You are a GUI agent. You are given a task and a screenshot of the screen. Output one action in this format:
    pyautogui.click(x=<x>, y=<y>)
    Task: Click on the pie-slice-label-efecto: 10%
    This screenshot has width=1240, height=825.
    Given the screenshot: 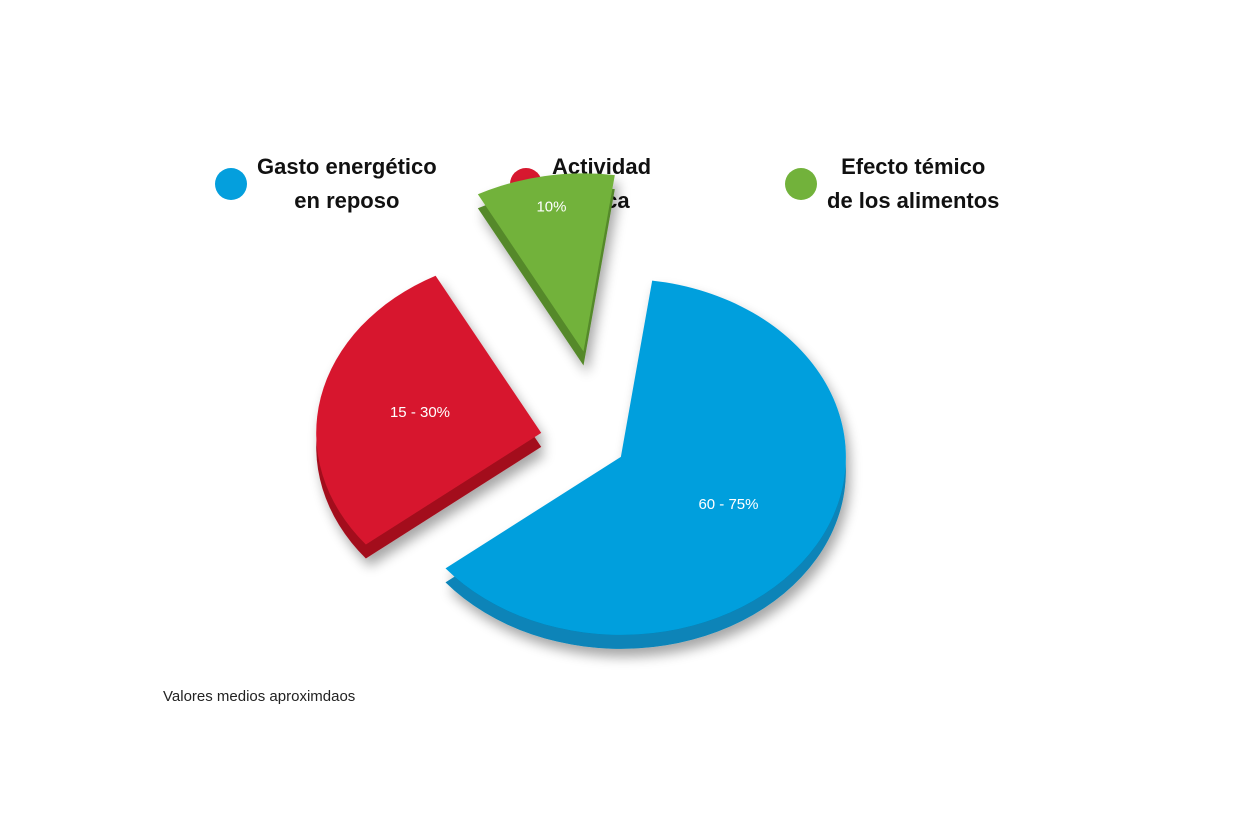 What is the action you would take?
    pyautogui.click(x=551, y=207)
    